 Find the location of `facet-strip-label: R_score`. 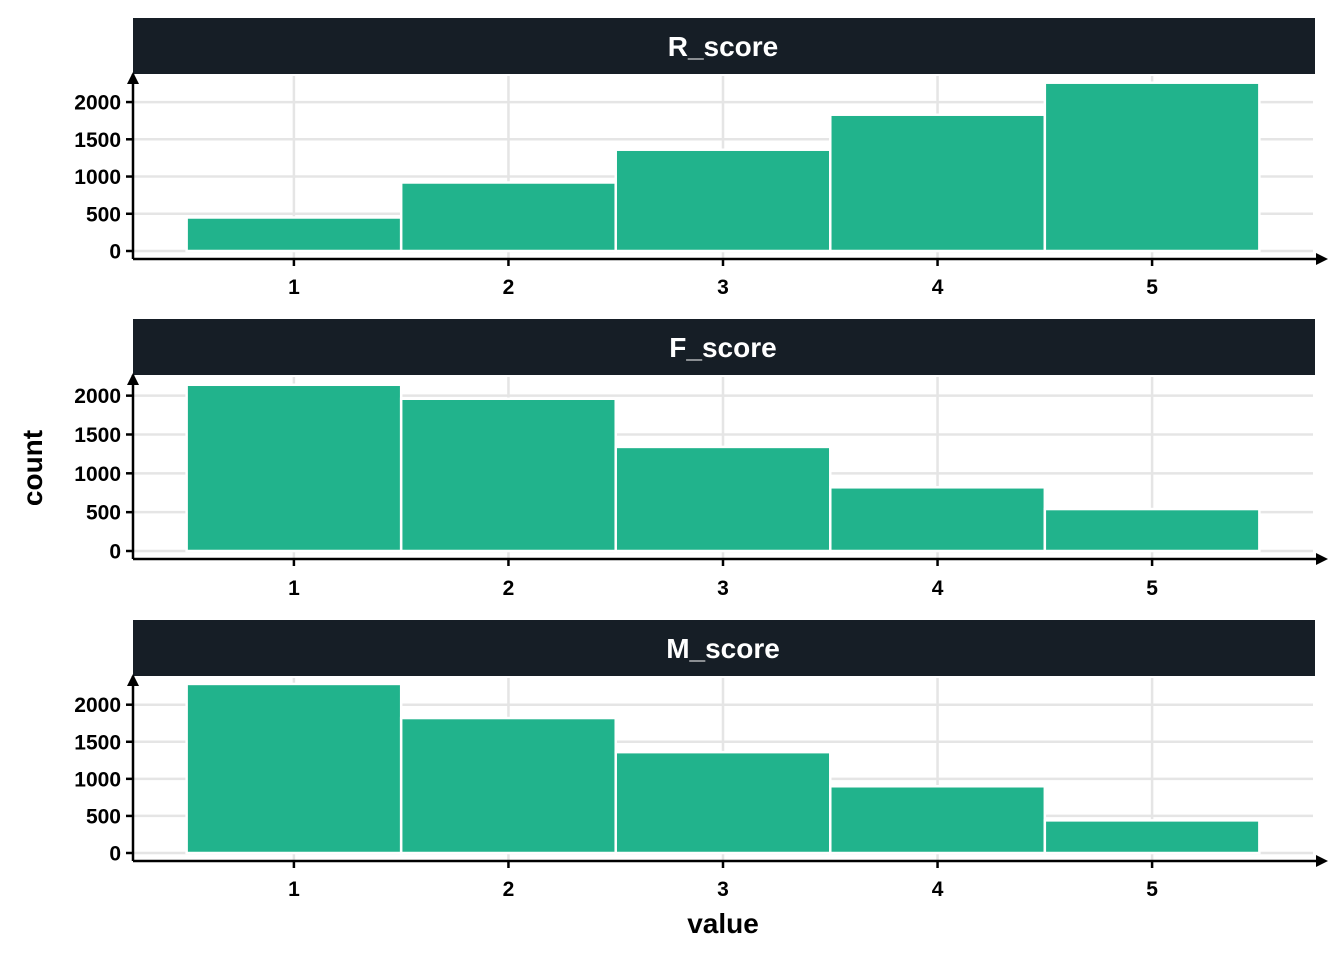

facet-strip-label: R_score is located at coordinates (723, 46).